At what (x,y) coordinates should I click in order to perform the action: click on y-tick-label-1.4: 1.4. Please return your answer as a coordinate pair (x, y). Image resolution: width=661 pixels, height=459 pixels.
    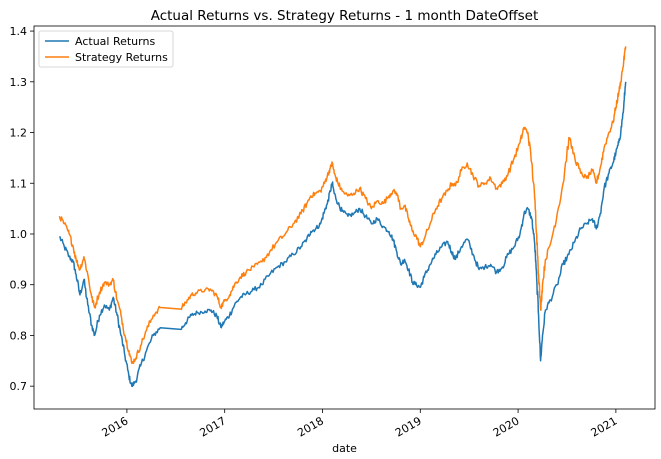
    Looking at the image, I should click on (19, 31).